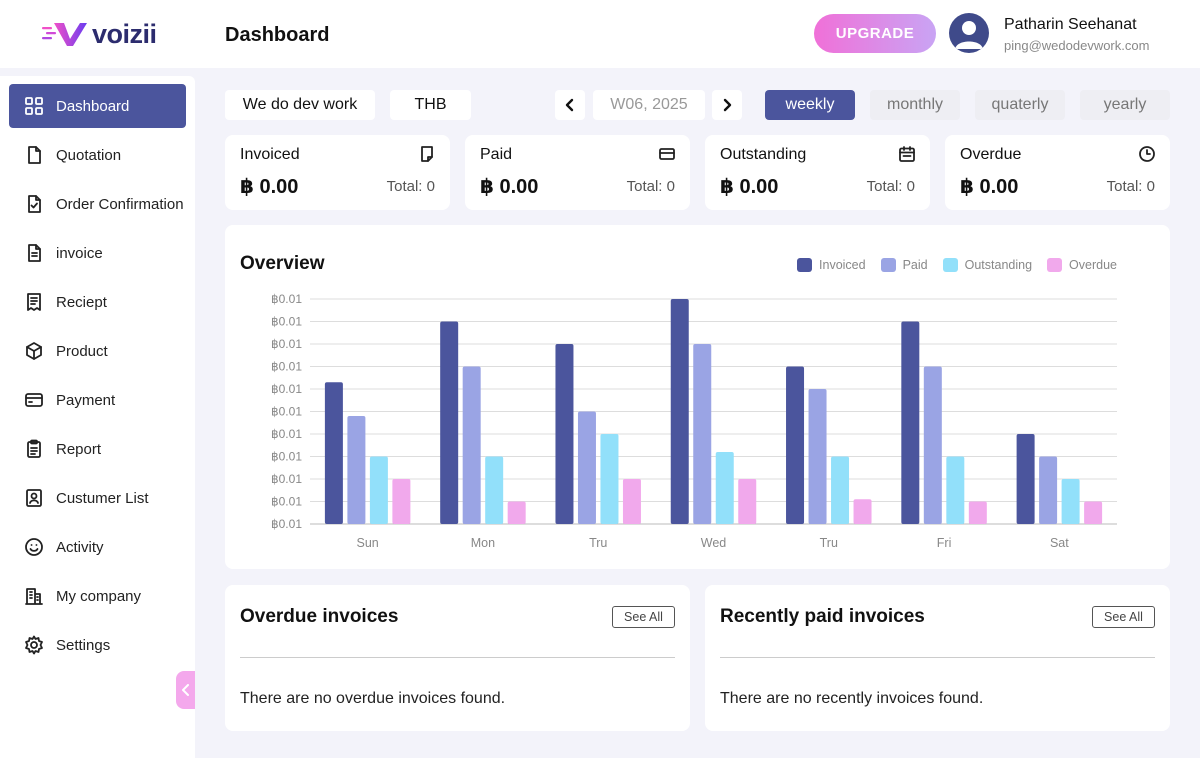 The width and height of the screenshot is (1200, 758). Describe the element at coordinates (97, 498) in the screenshot. I see `sidebar-item-customer-list: Custumer List` at that location.